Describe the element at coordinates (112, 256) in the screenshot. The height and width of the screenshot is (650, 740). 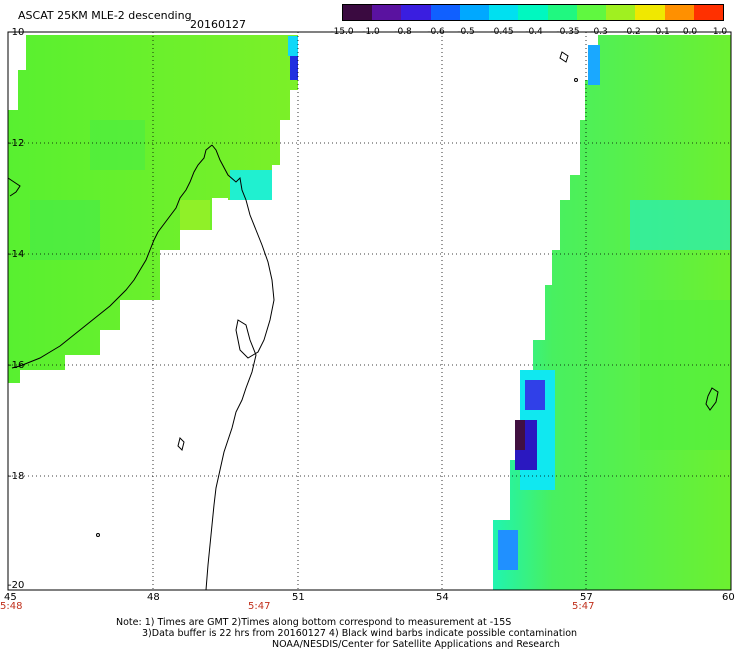
I see `madagascar-west-coast` at that location.